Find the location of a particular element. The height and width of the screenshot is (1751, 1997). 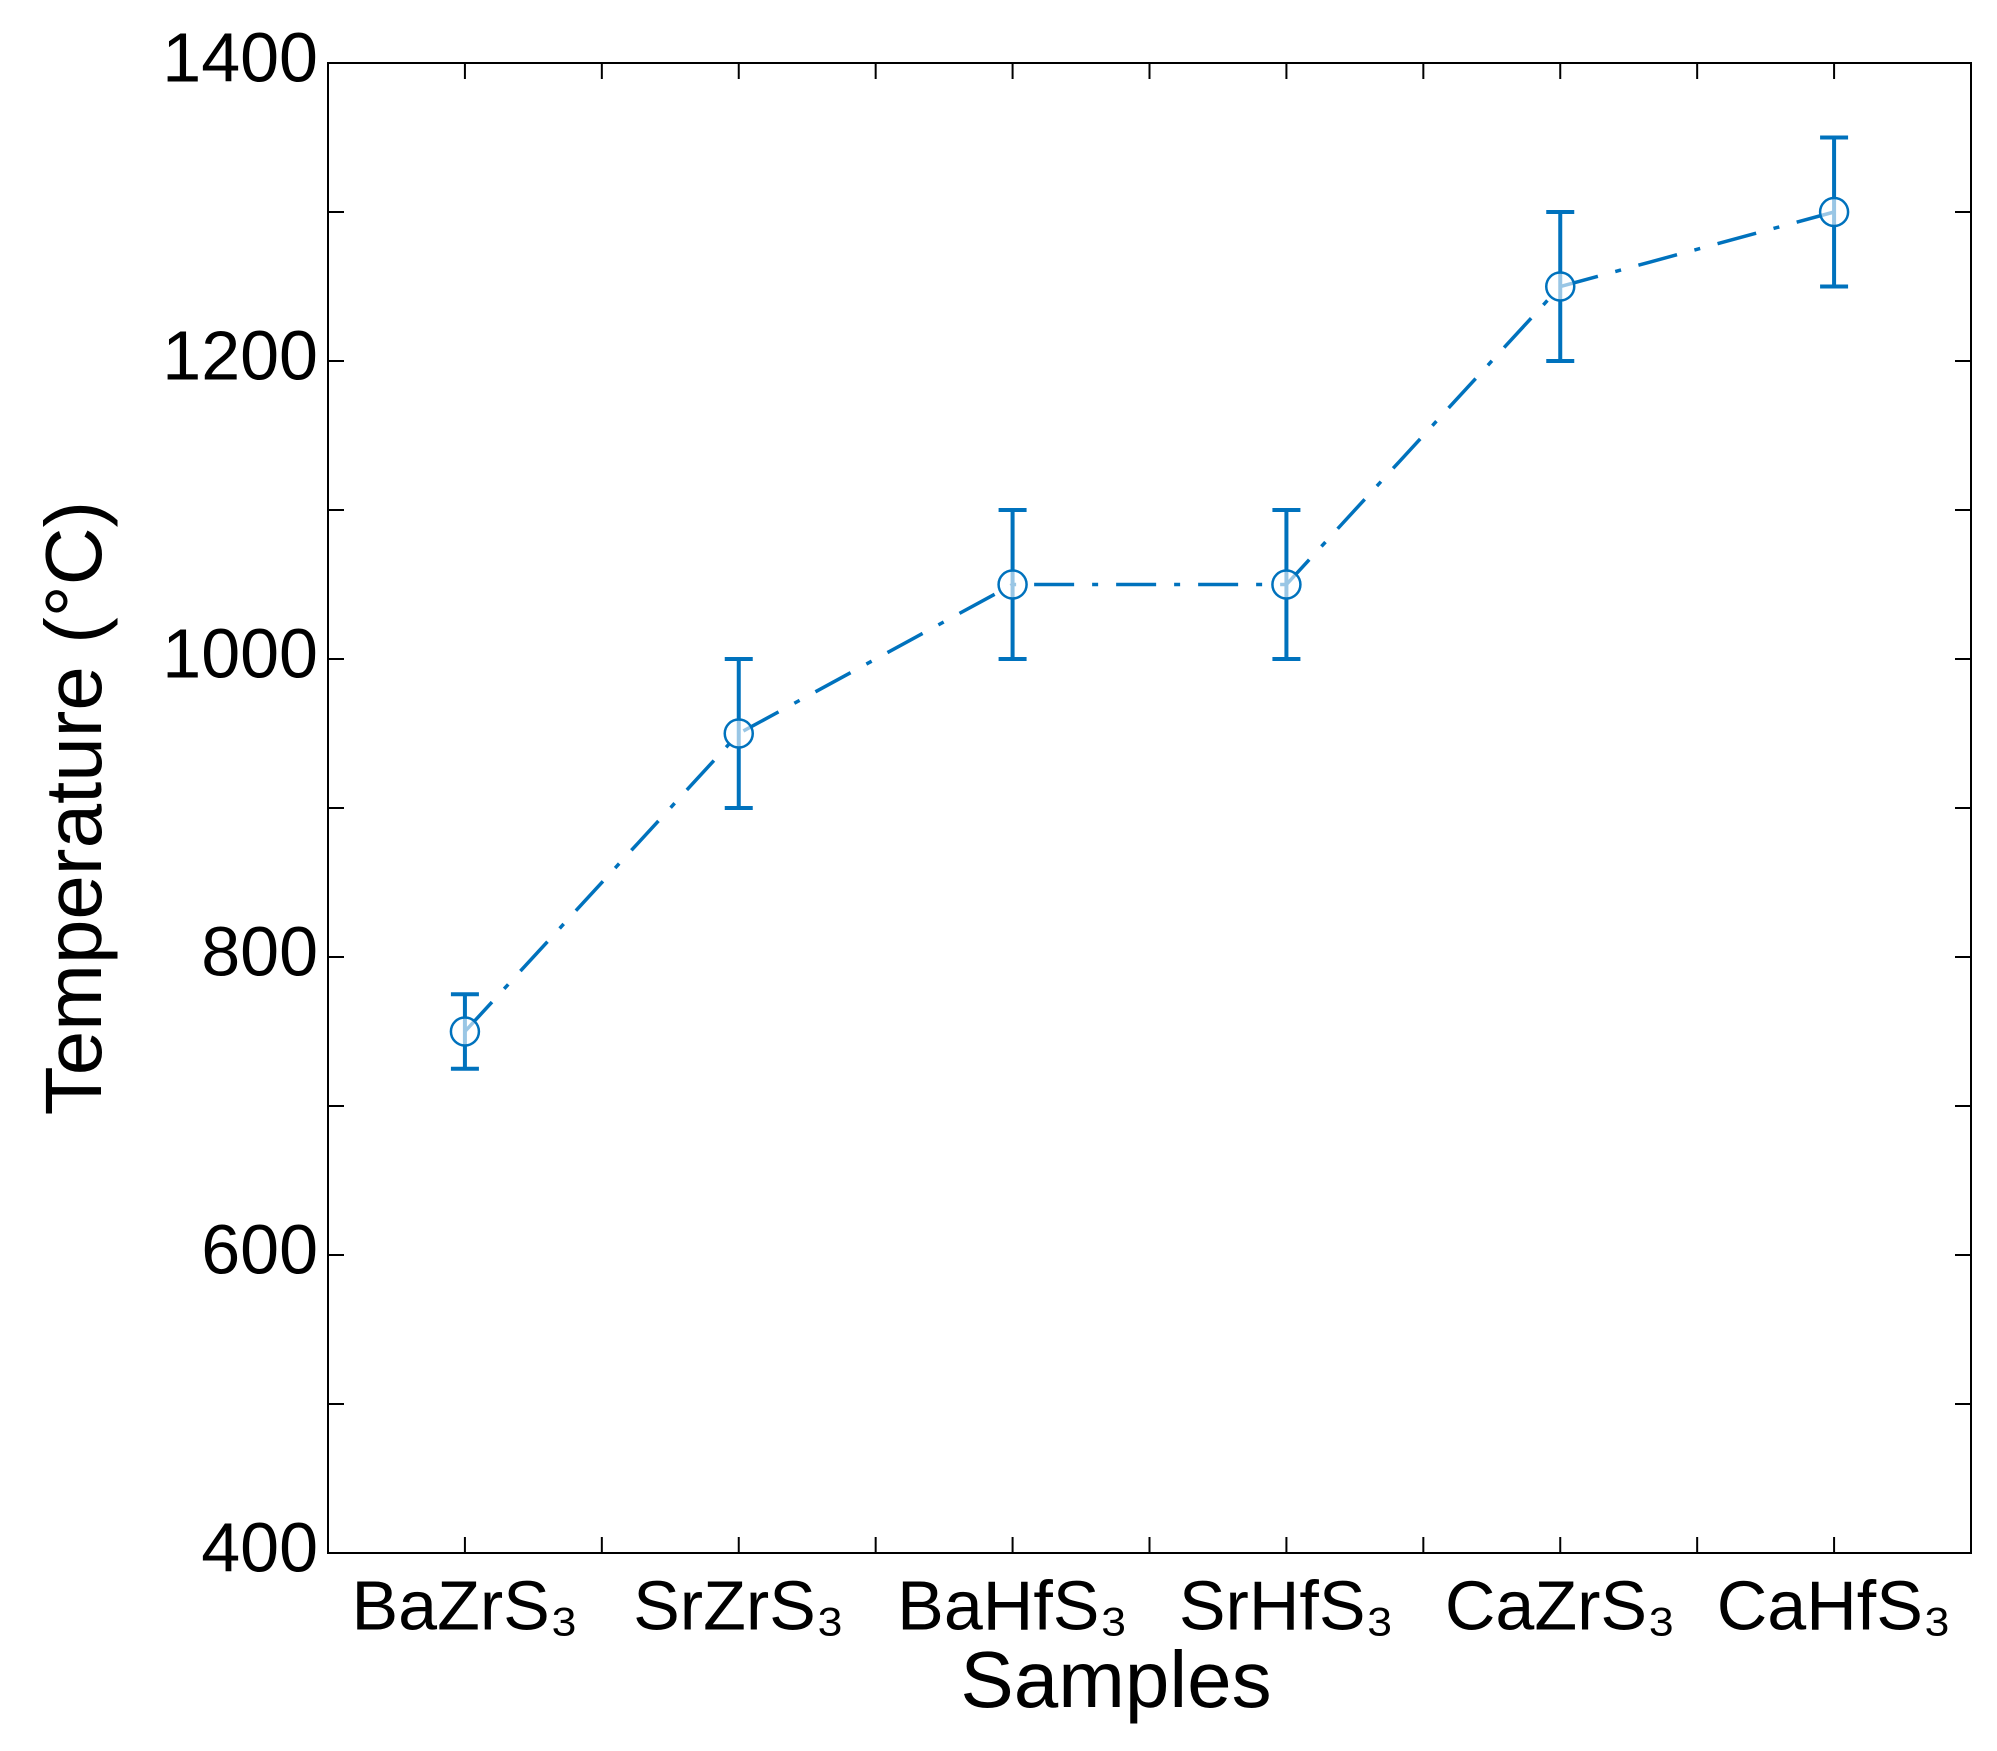

y-tick-label: 1400 is located at coordinates (240, 57).